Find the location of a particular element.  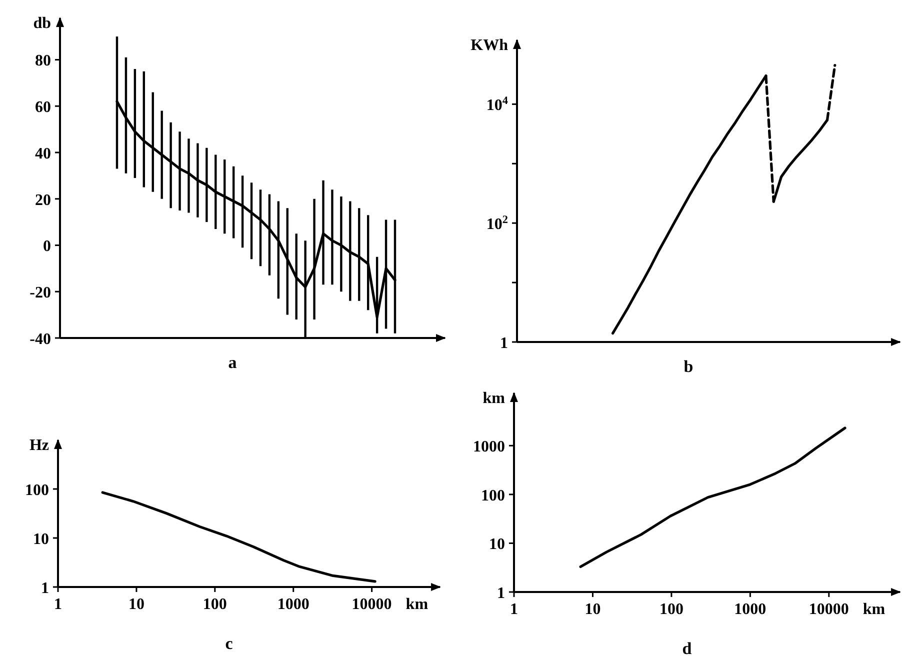

y-axis-title: km is located at coordinates (494, 398).